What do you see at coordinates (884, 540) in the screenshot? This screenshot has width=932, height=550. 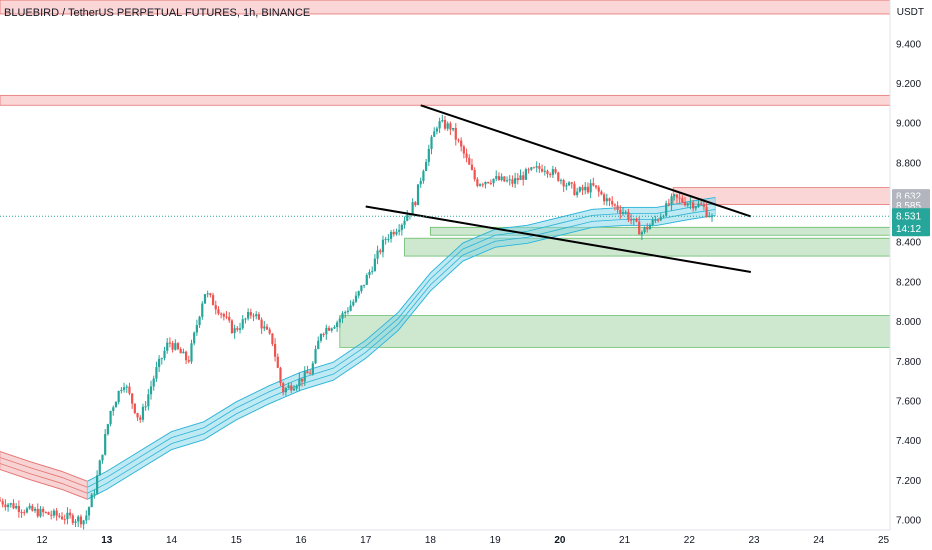 I see `x-tick-13: 25` at bounding box center [884, 540].